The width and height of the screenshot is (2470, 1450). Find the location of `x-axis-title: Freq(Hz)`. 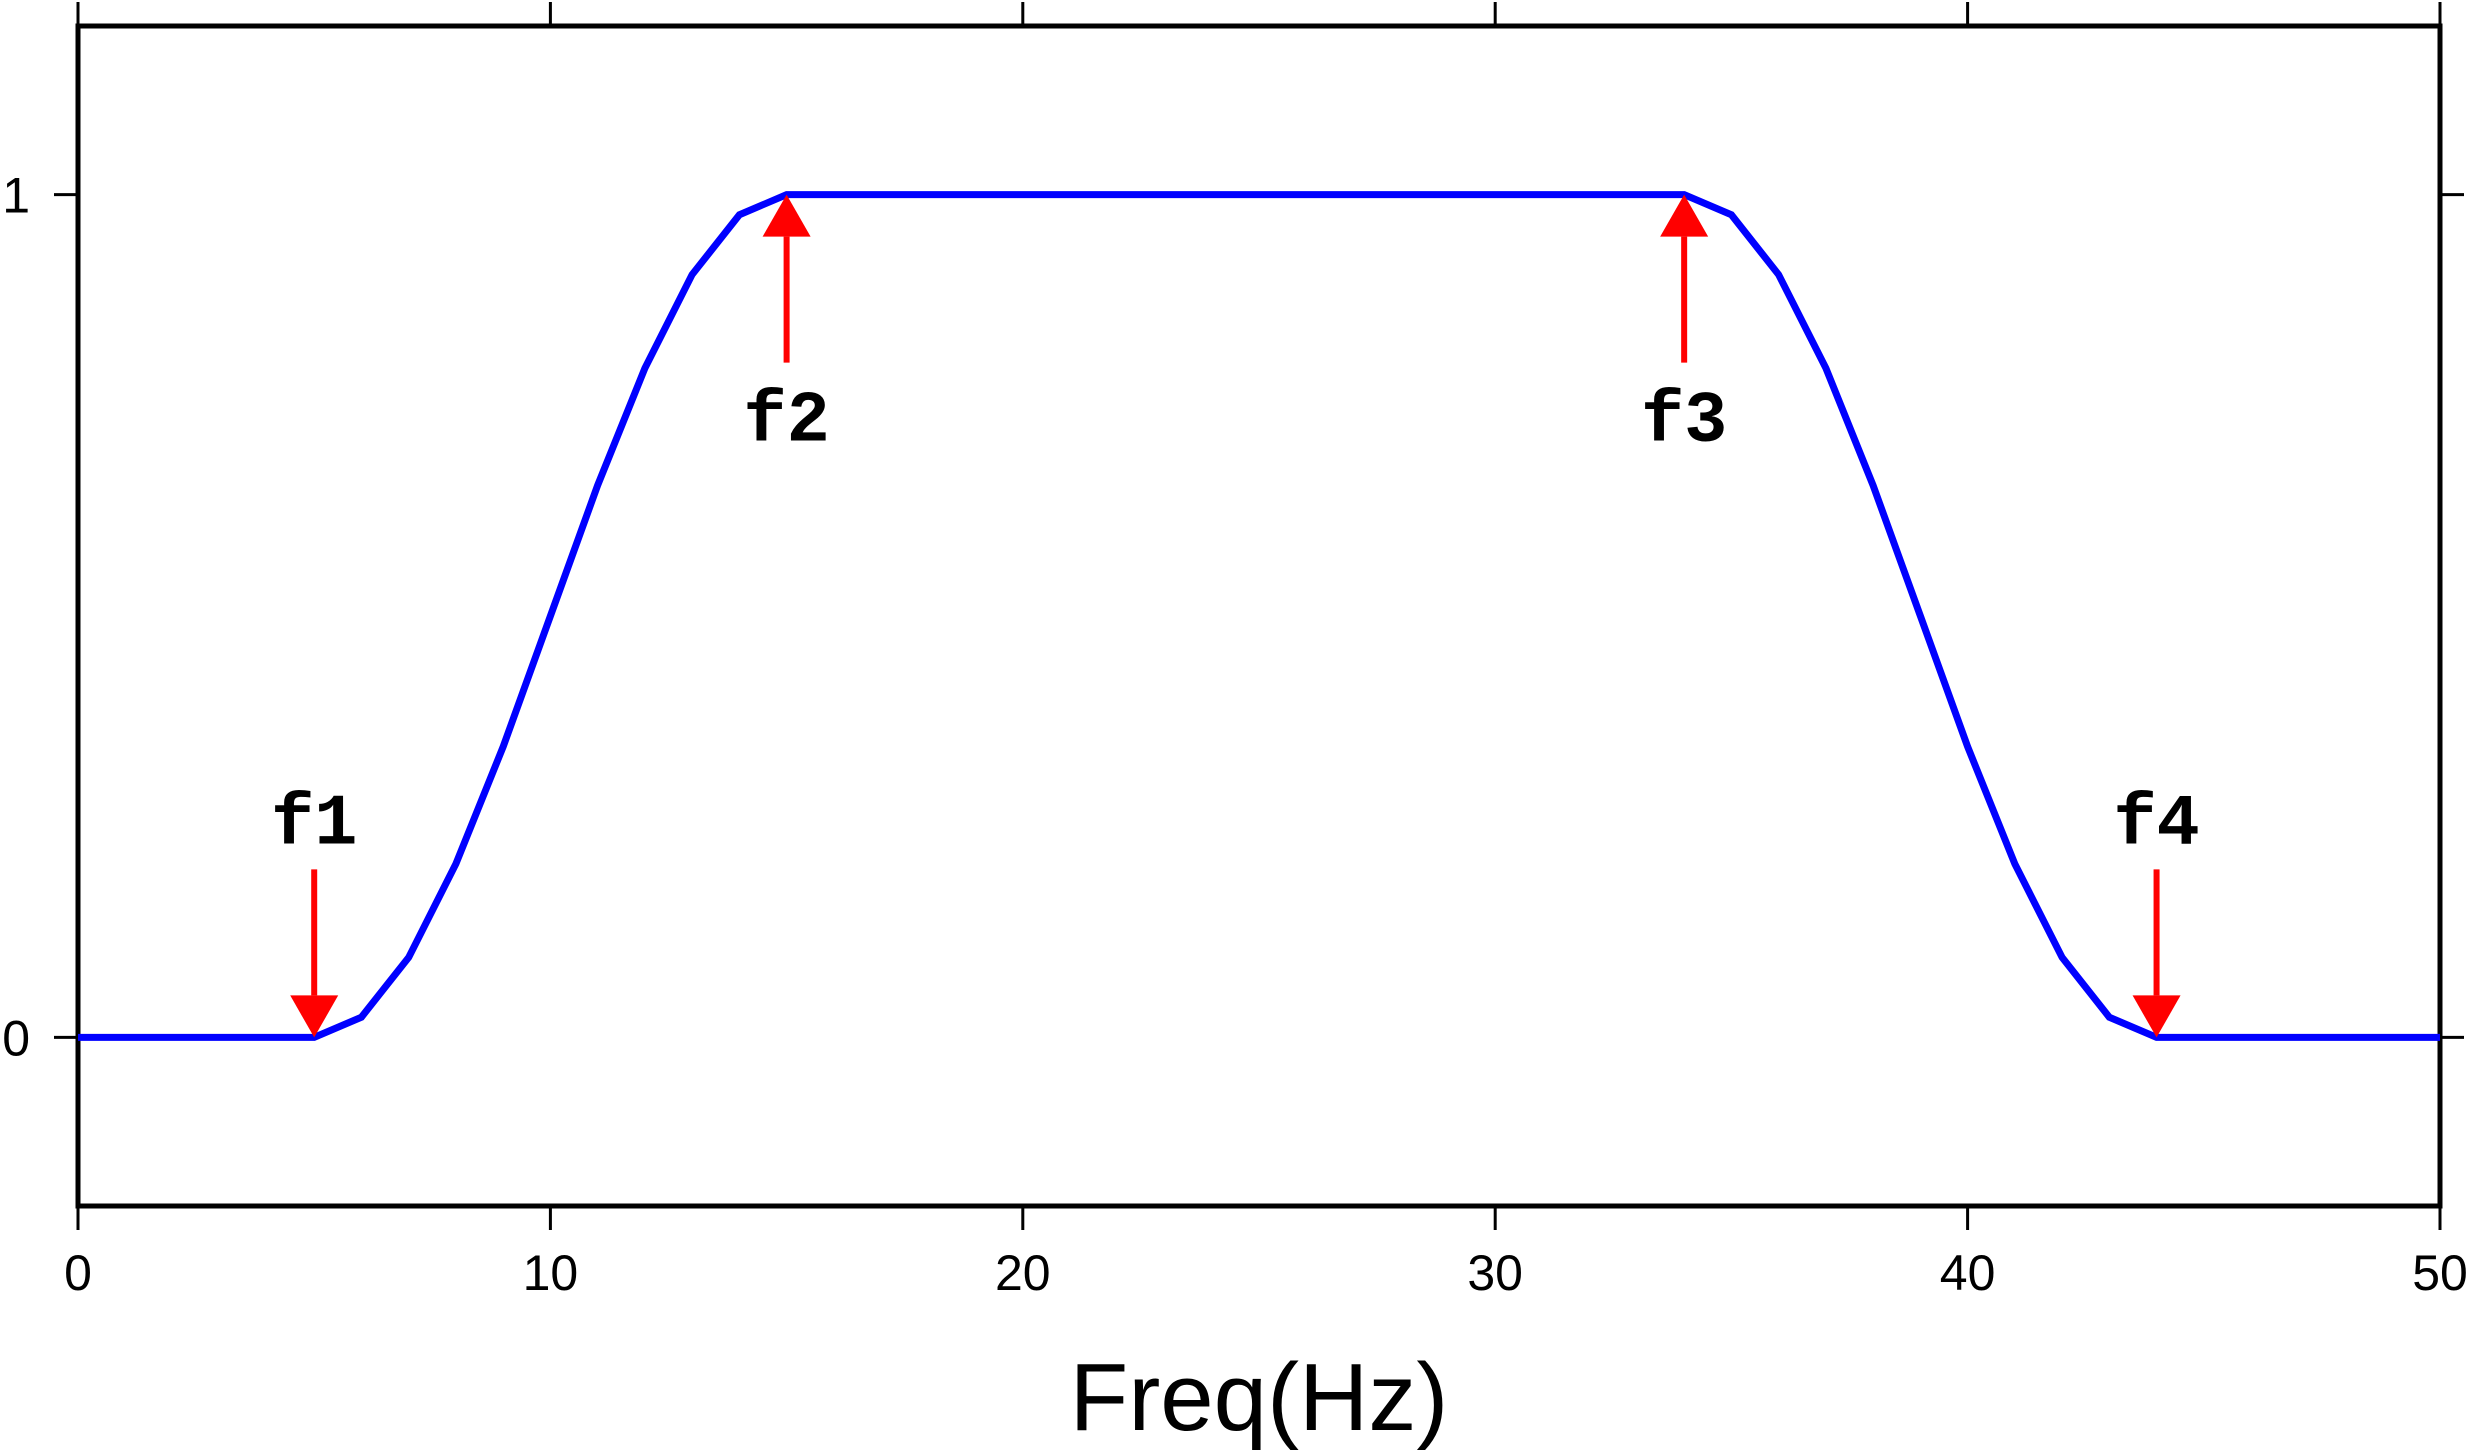

x-axis-title: Freq(Hz) is located at coordinates (1259, 1397).